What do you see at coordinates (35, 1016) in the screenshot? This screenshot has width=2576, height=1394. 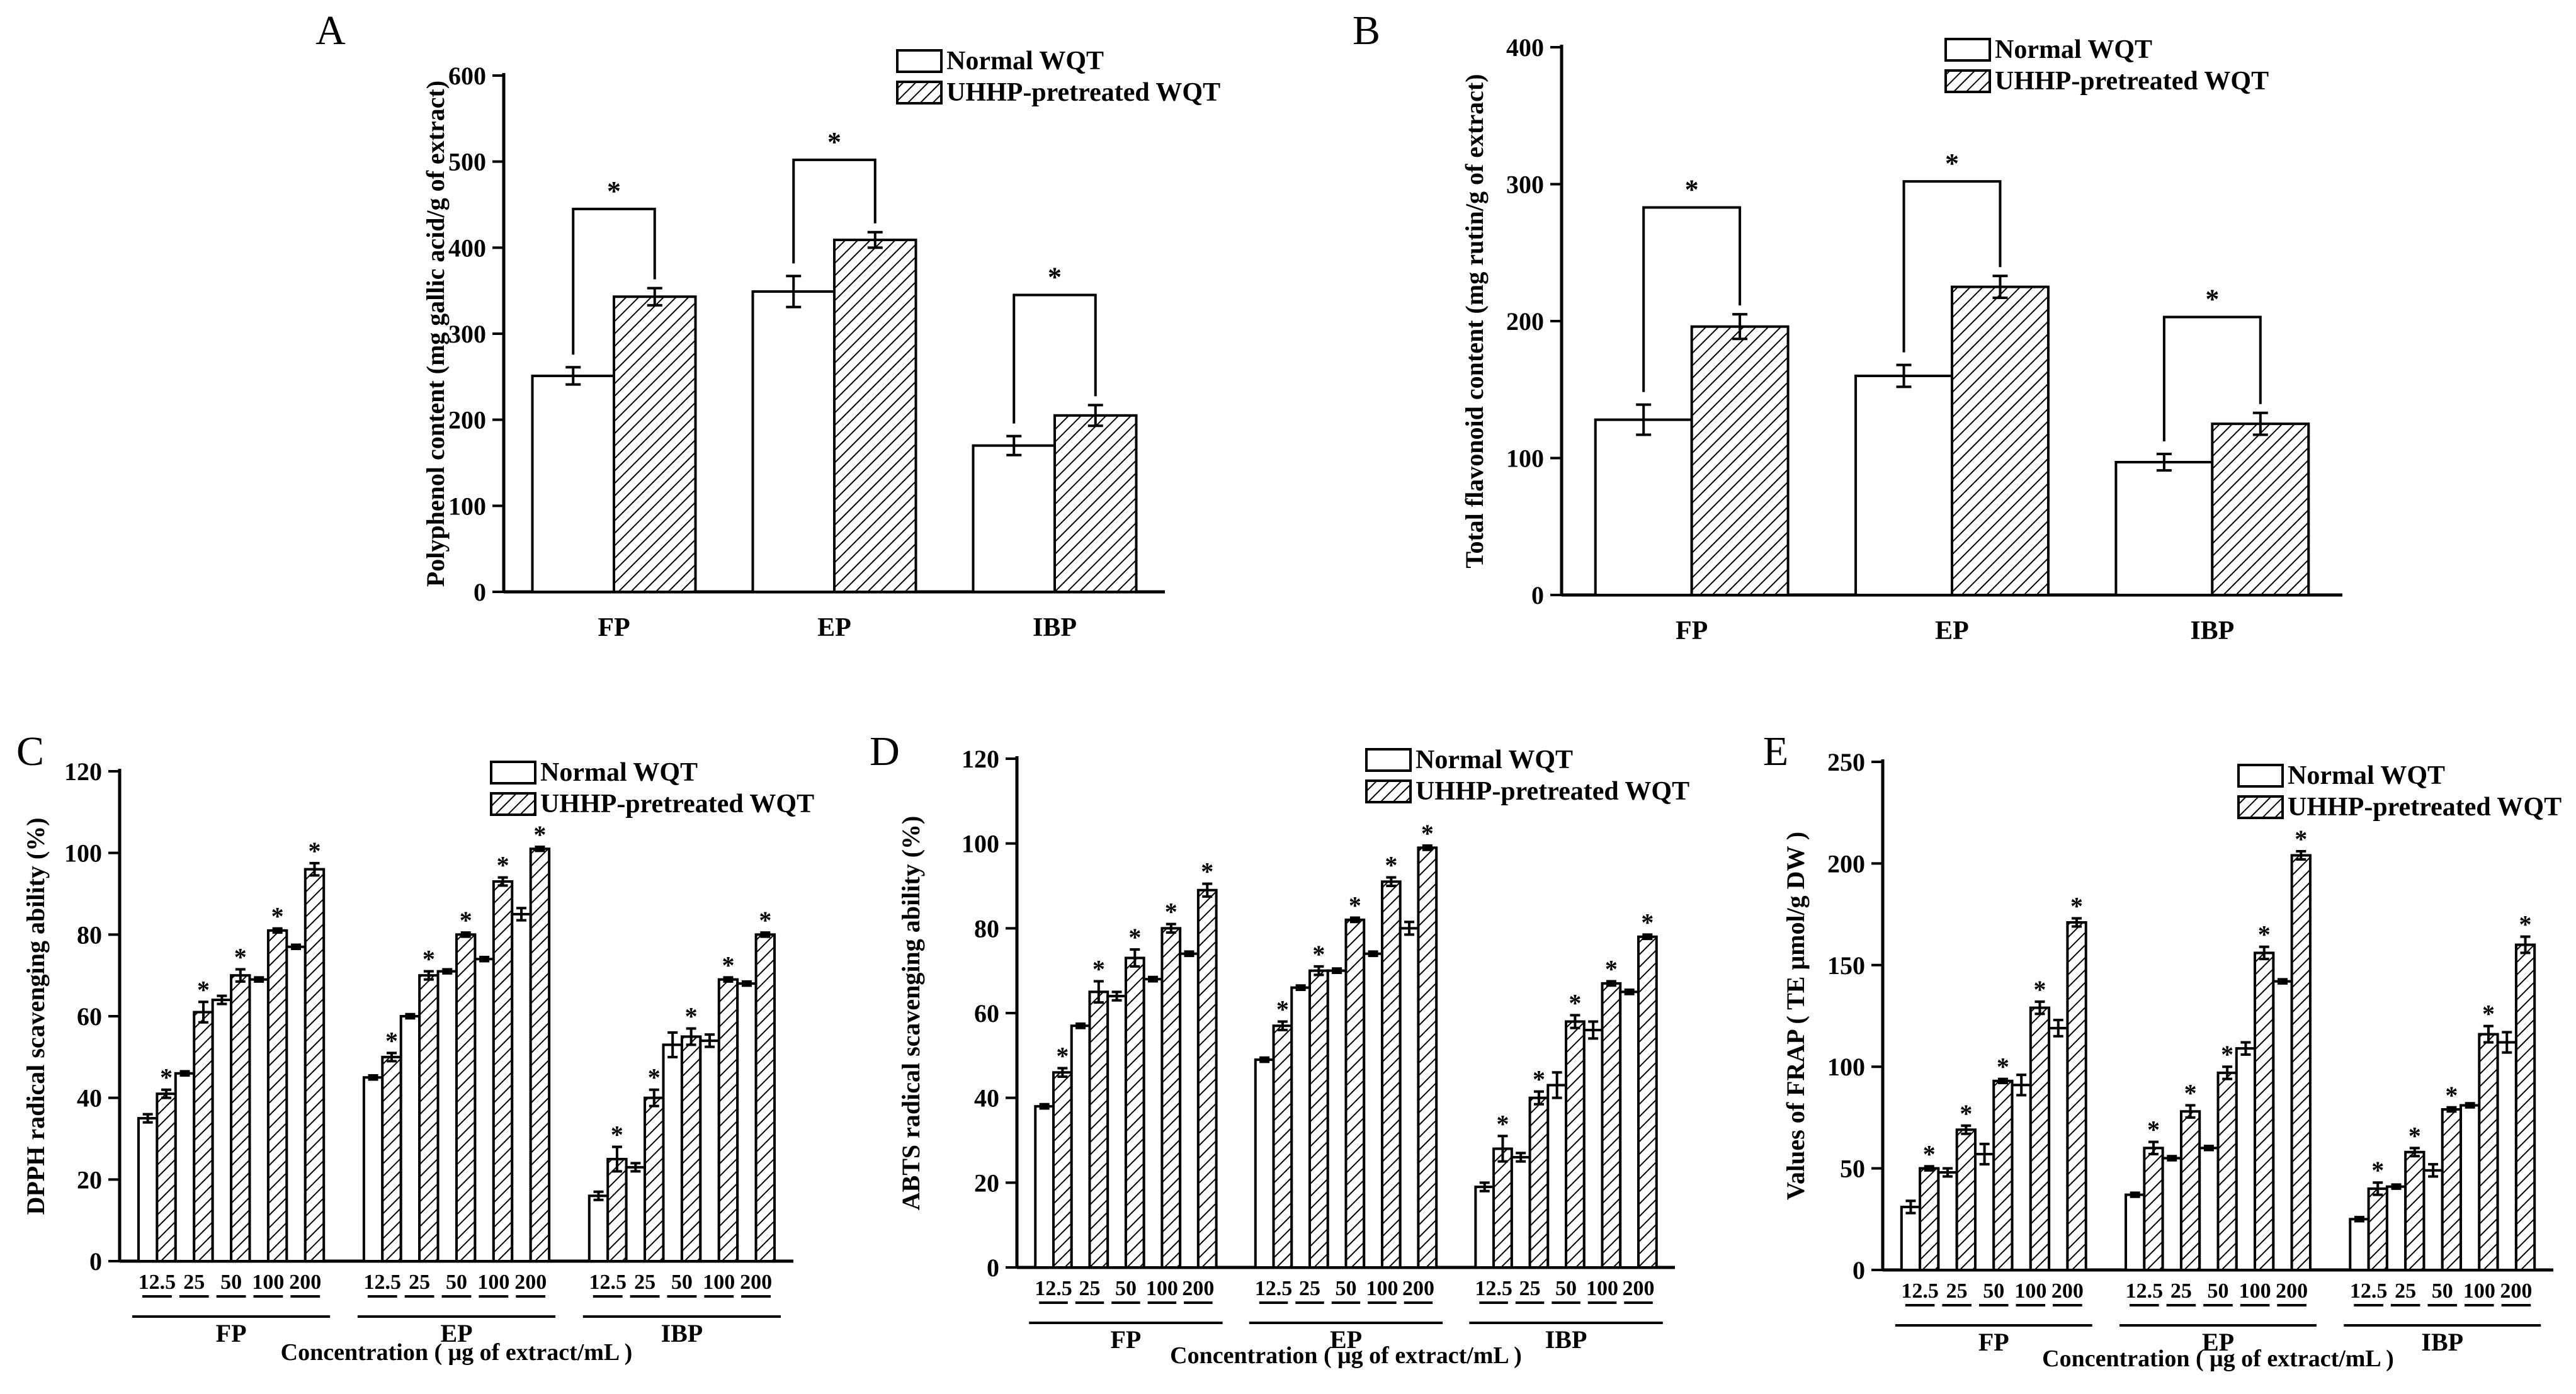 I see `y-axis-label: DPPH radical scavenging ability (%)` at bounding box center [35, 1016].